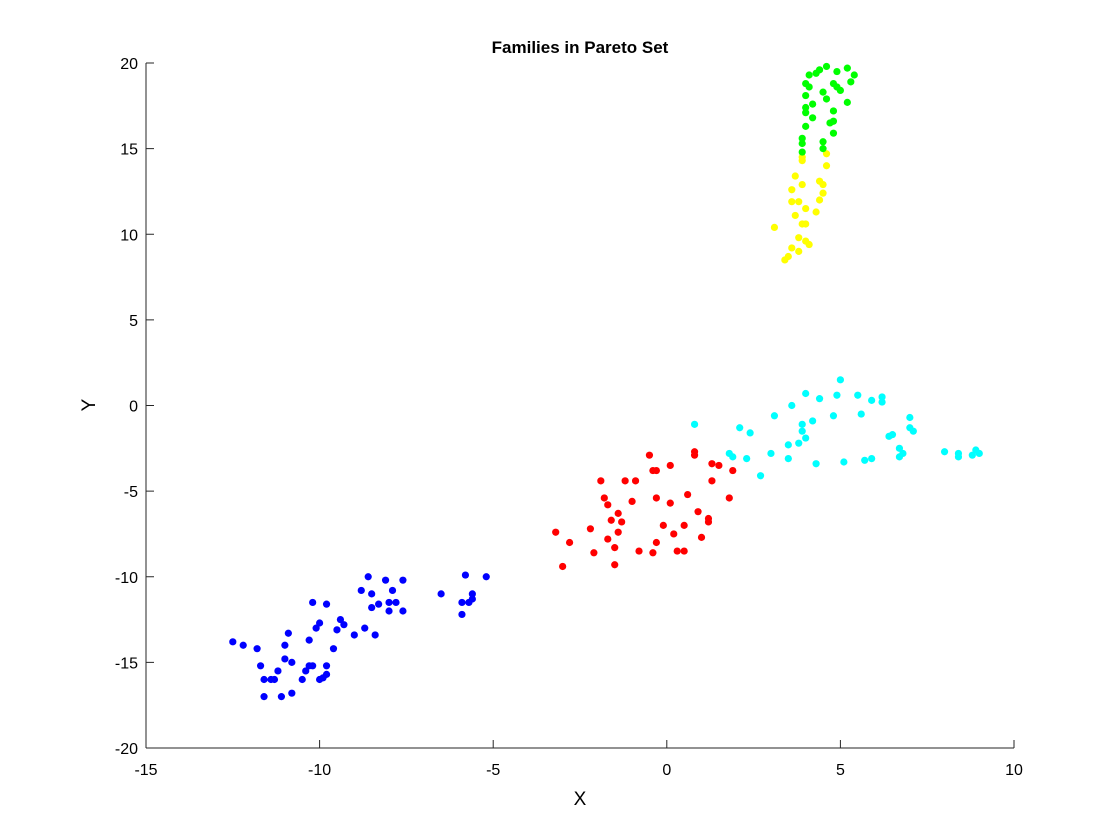  What do you see at coordinates (131, 492) in the screenshot?
I see `y-tick-label: -5` at bounding box center [131, 492].